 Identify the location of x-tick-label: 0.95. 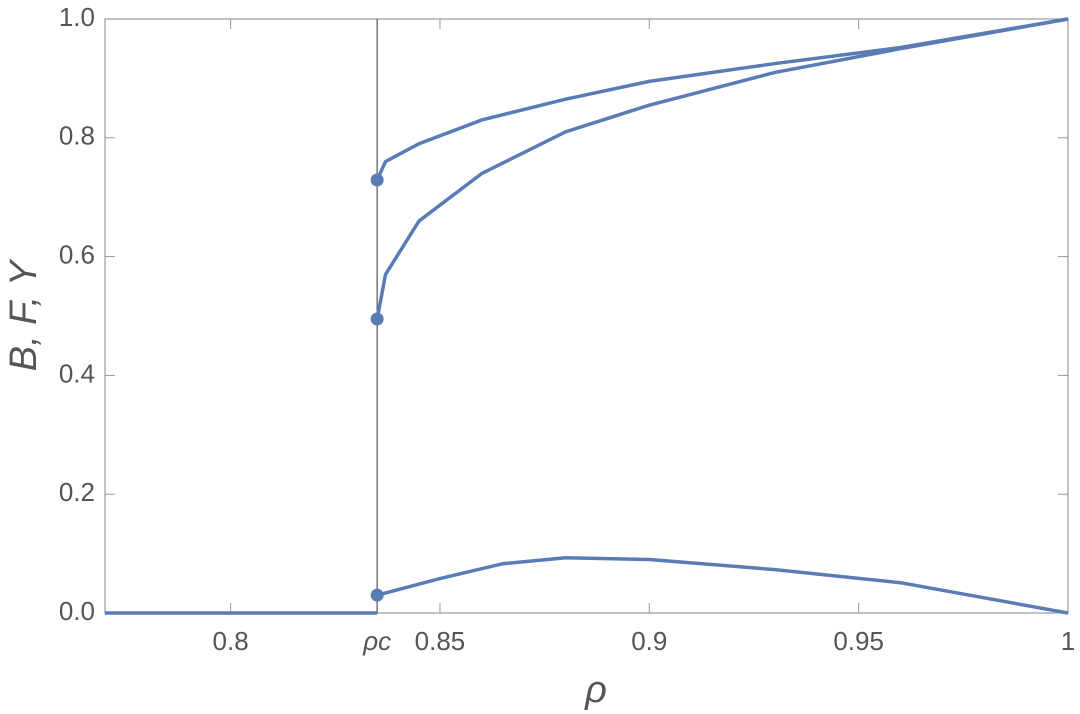
(858, 641).